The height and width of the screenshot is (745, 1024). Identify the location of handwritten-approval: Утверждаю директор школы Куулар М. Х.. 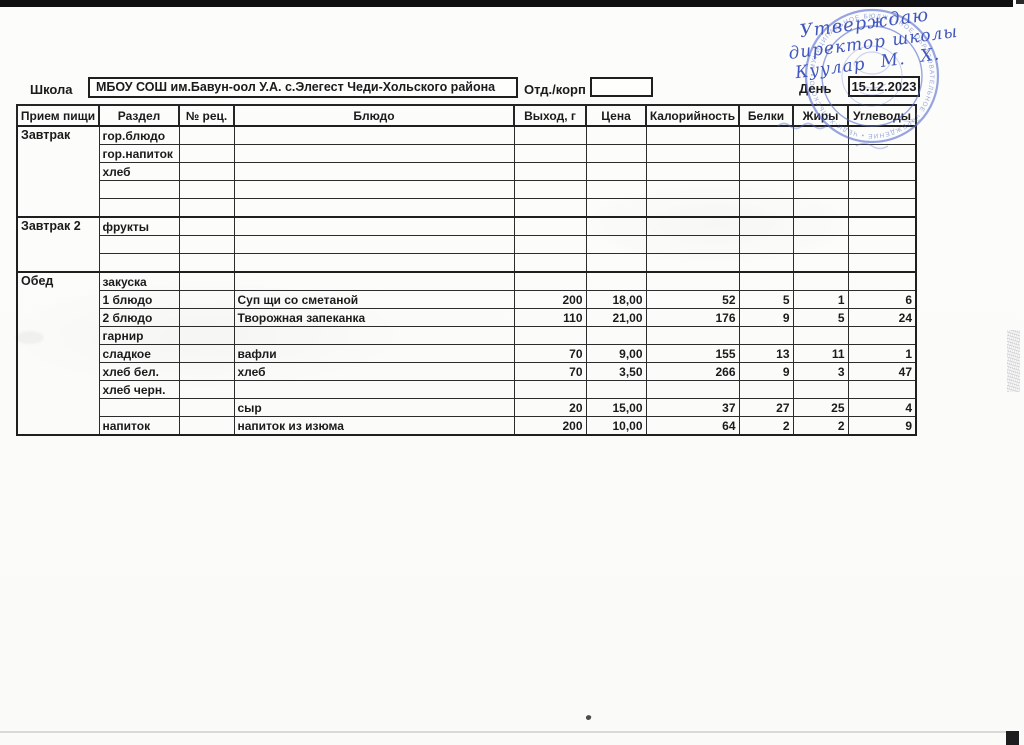
(872, 43).